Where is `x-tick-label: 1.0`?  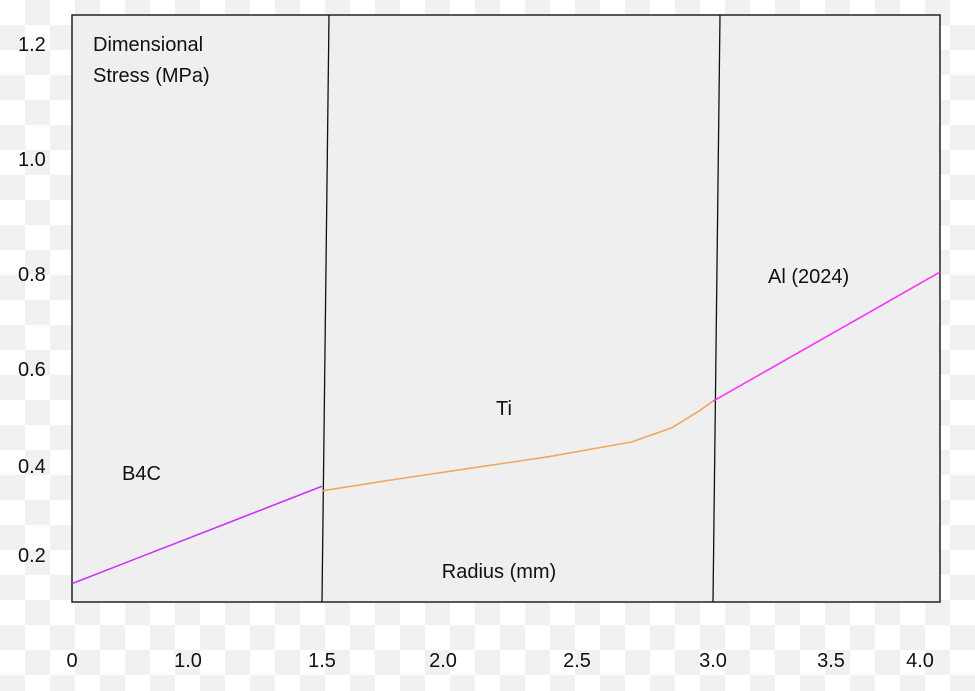
x-tick-label: 1.0 is located at coordinates (188, 661).